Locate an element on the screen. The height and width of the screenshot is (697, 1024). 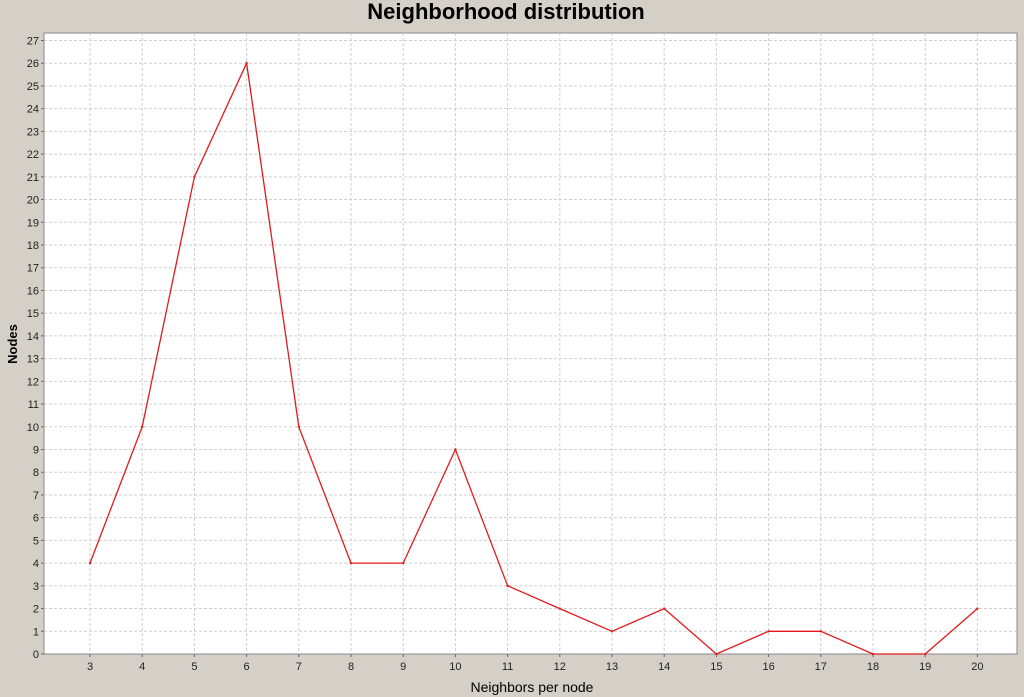
y-tick-label: 2 is located at coordinates (36, 610).